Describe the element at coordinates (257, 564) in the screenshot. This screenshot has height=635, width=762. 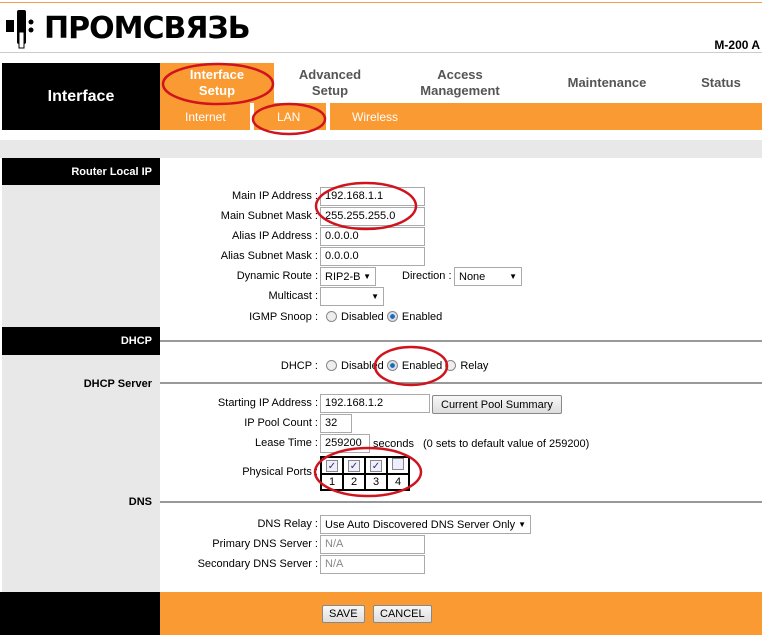
I see `secondary-dns-label: Secondary DNS Server :` at that location.